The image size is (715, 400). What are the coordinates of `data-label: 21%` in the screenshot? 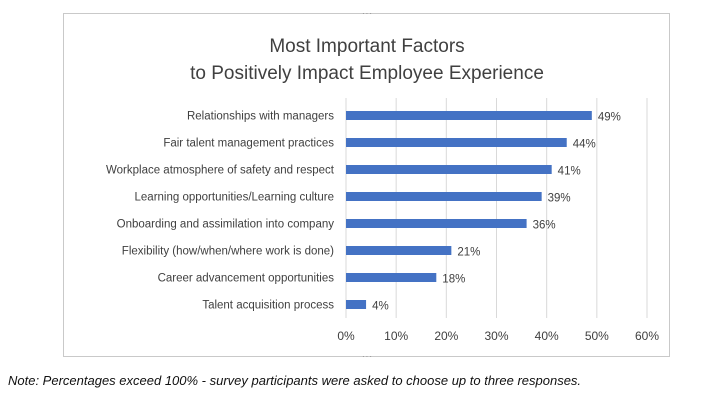 It's located at (468, 253).